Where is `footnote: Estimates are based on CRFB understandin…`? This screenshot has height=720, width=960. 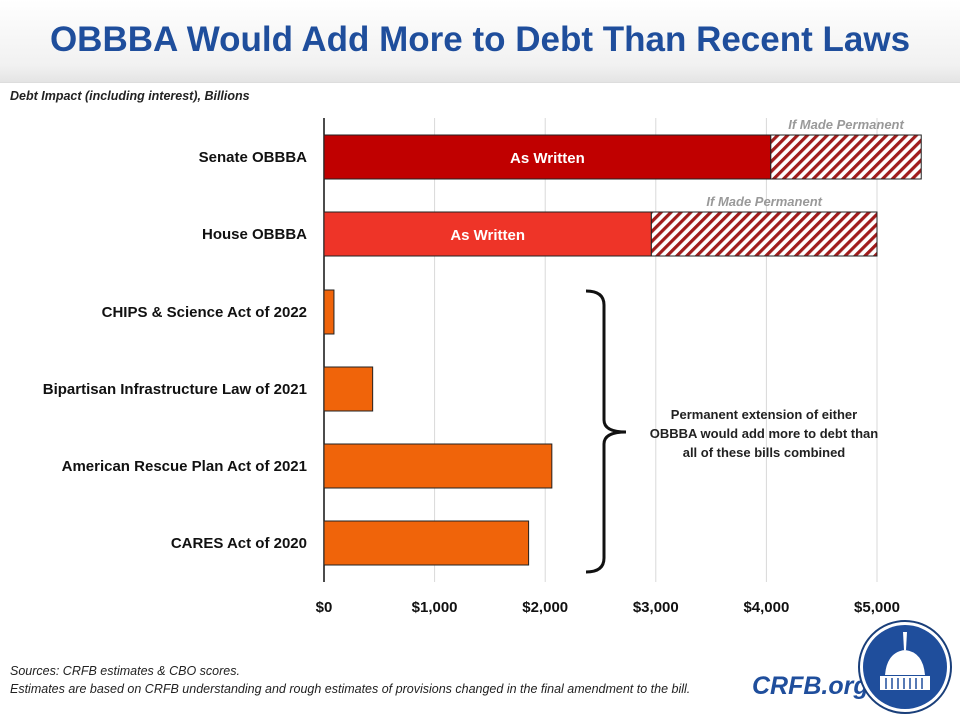
footnote: Estimates are based on CRFB understandin… is located at coordinates (350, 689).